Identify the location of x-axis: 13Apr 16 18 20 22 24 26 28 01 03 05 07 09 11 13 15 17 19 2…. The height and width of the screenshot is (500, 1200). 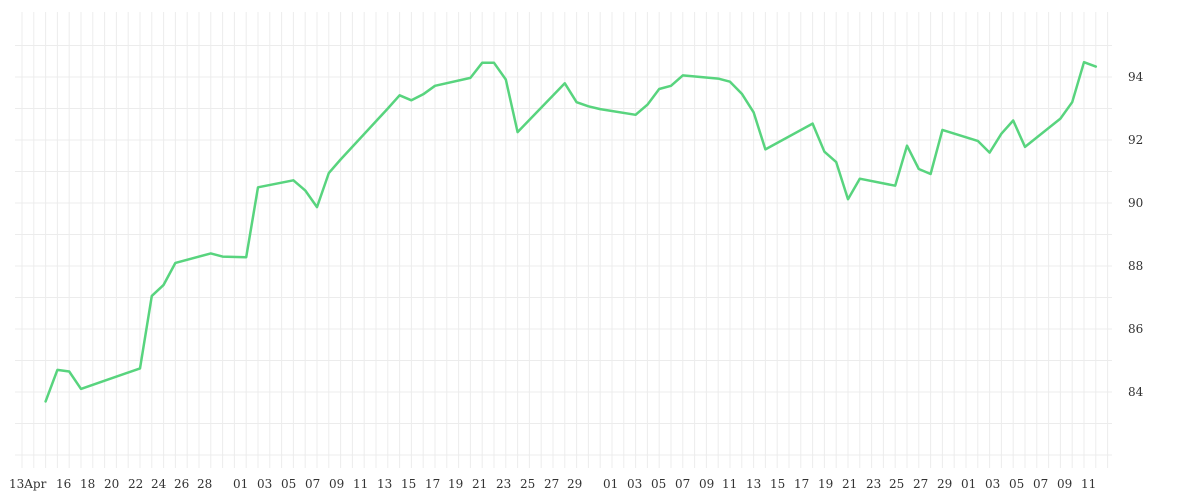
(552, 484).